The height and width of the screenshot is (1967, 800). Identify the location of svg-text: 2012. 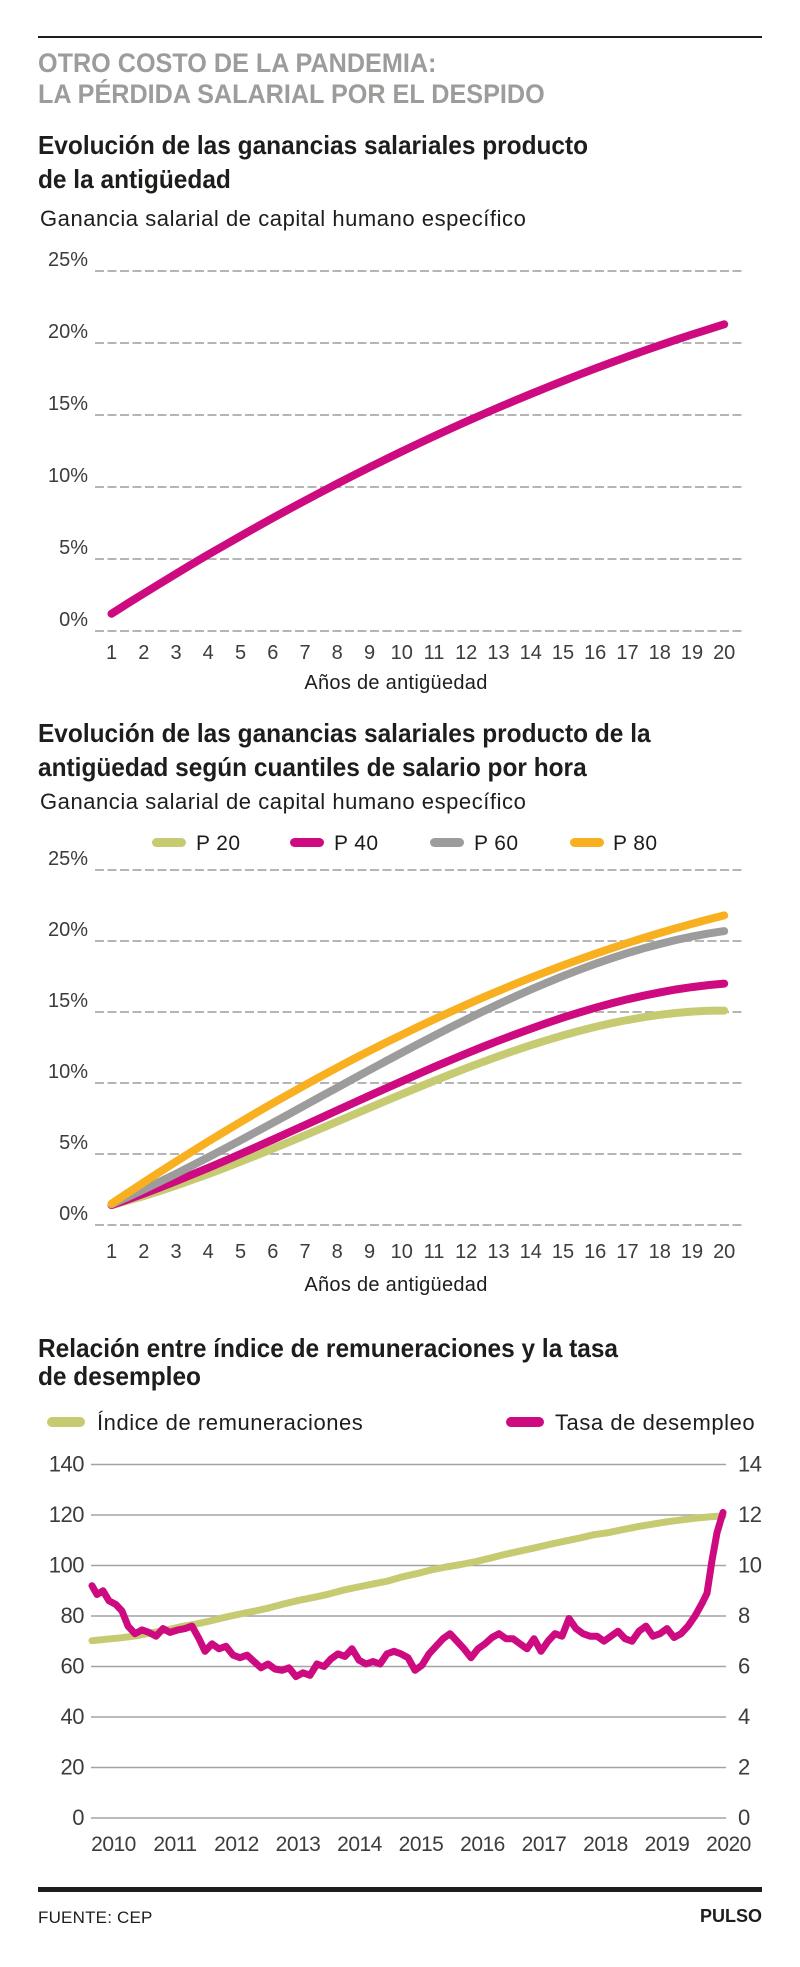
(236, 1844).